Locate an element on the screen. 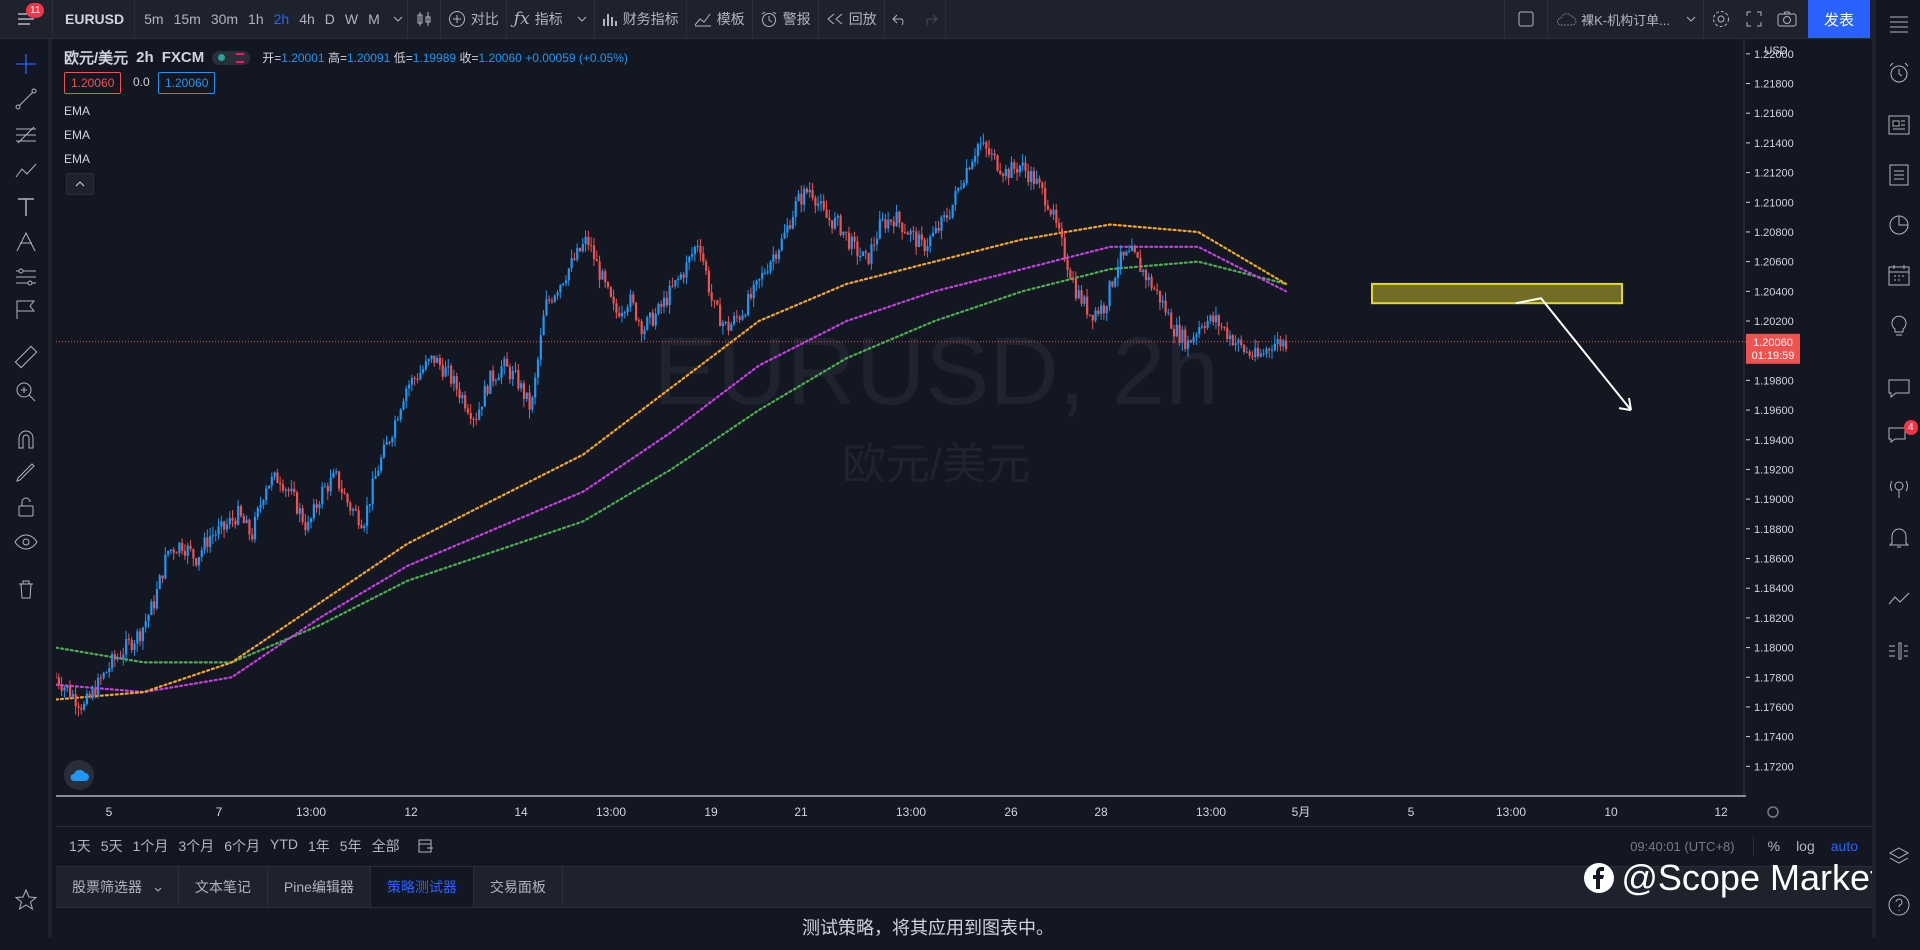  replay-button: 回放 is located at coordinates (851, 19).